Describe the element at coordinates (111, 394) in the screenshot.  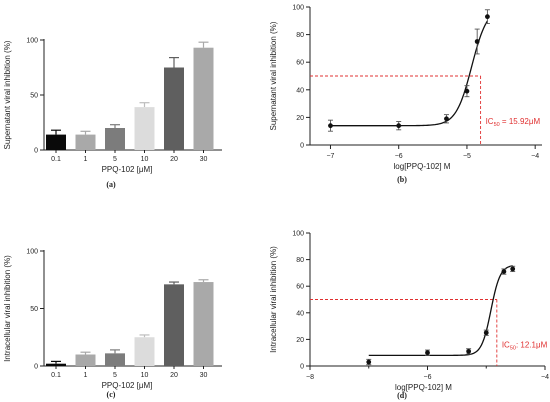
I see `panel-label: (c)` at that location.